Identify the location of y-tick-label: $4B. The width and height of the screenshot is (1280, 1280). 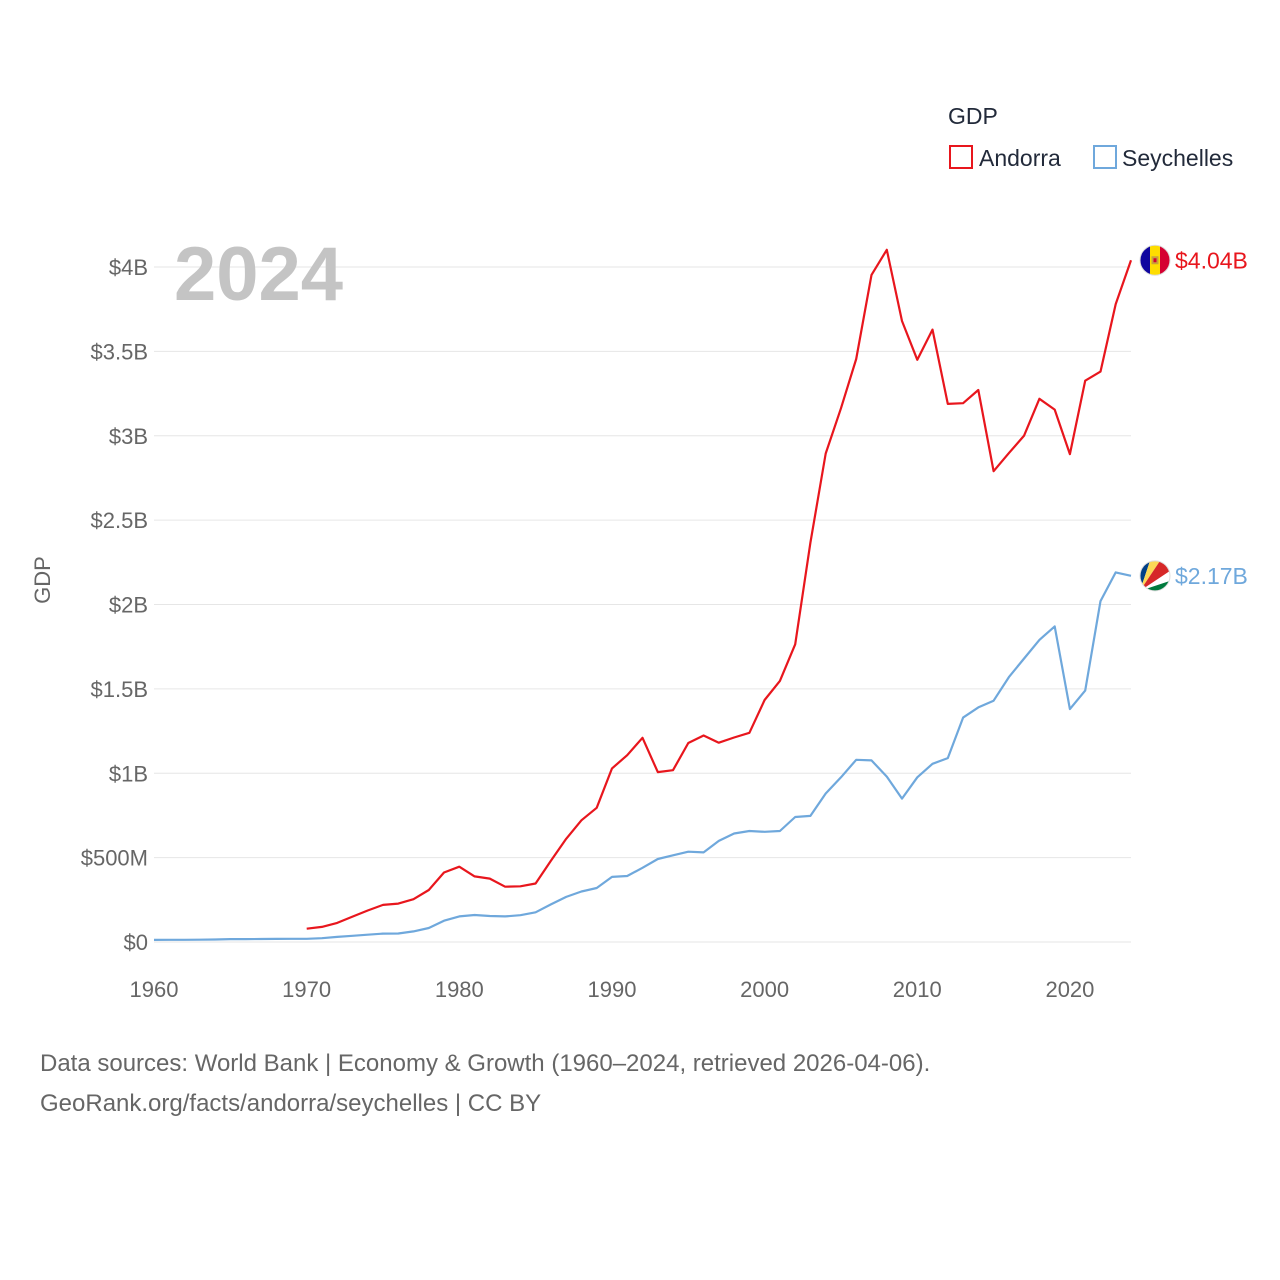
(128, 267).